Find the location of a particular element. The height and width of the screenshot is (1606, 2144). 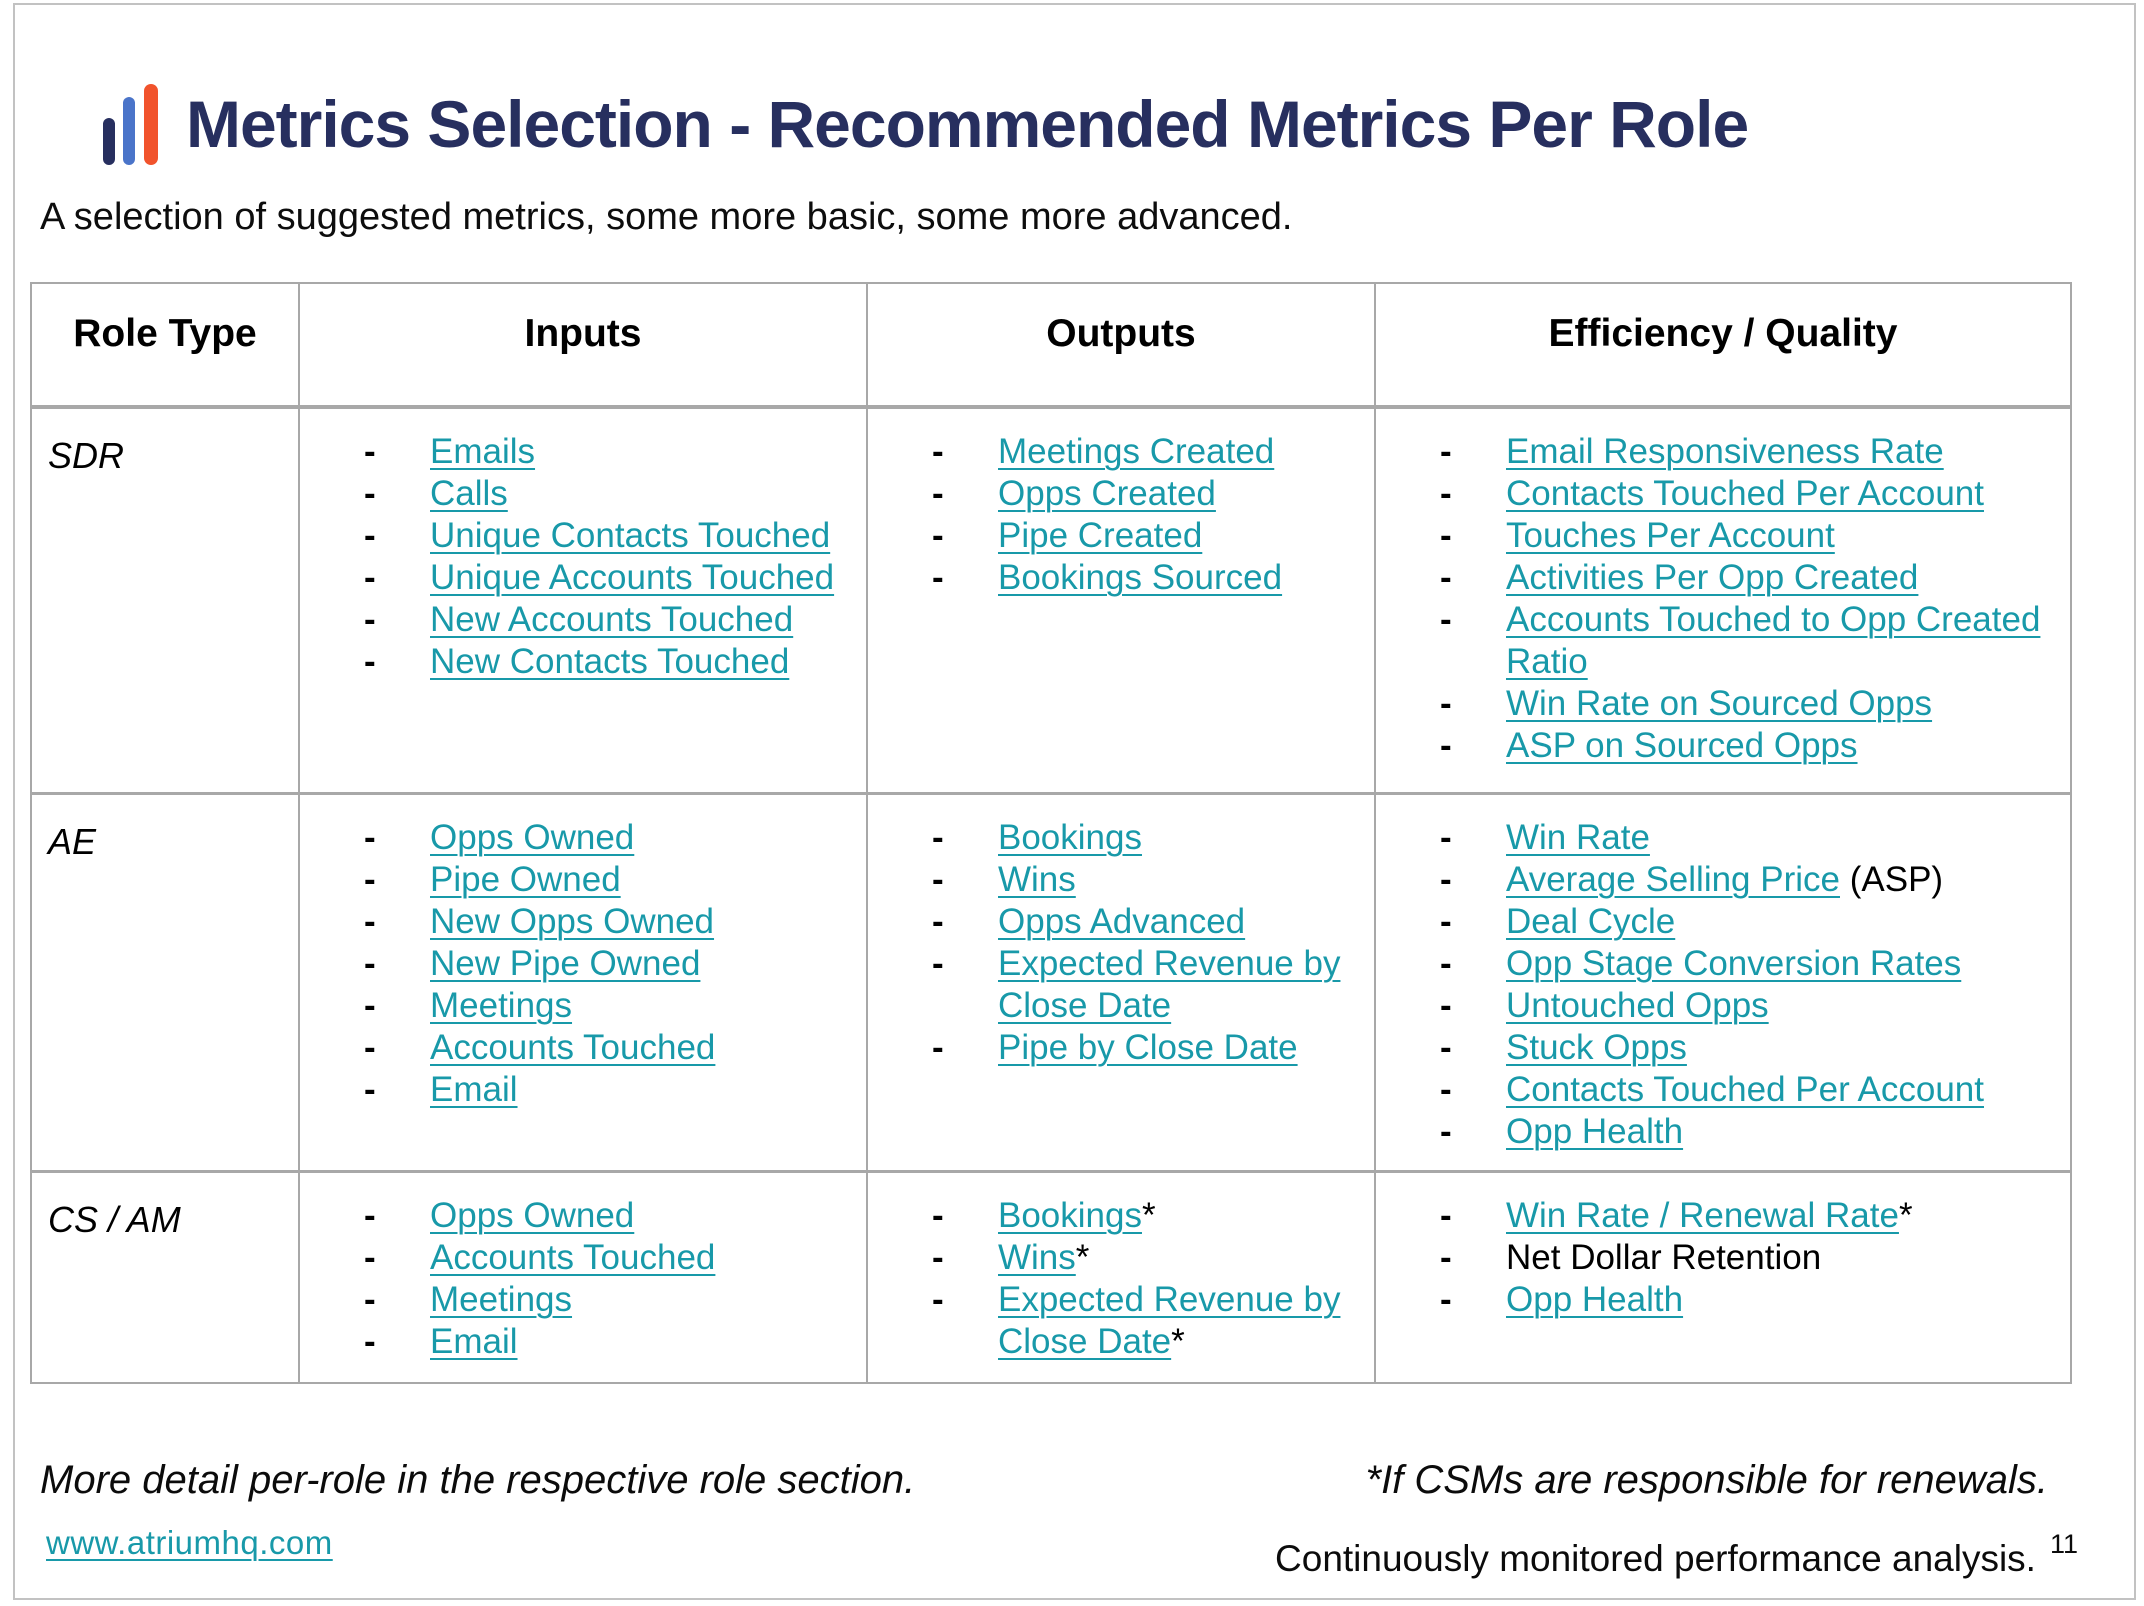

metric-link: New Contacts Touched is located at coordinates (610, 661).